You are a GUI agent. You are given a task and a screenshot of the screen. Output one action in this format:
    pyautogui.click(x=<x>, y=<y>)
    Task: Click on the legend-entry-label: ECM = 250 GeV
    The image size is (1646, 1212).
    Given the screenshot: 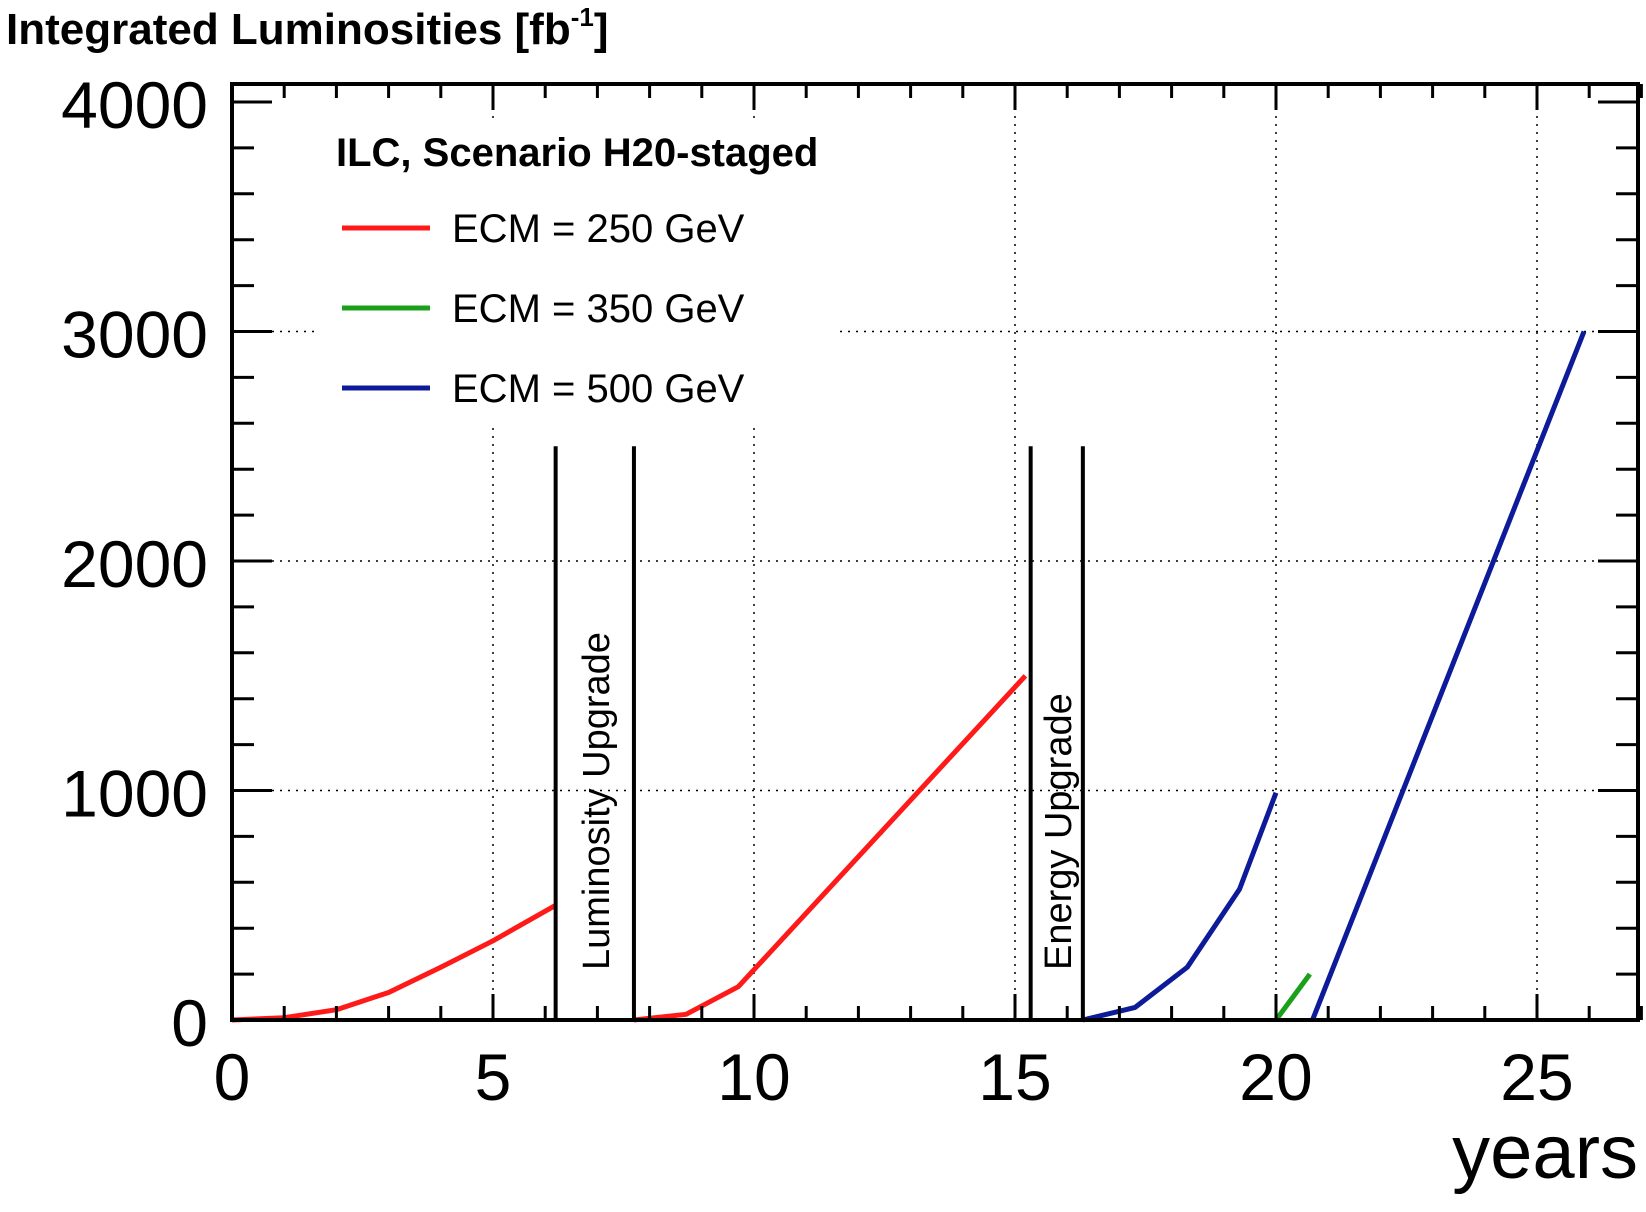 What is the action you would take?
    pyautogui.click(x=598, y=229)
    